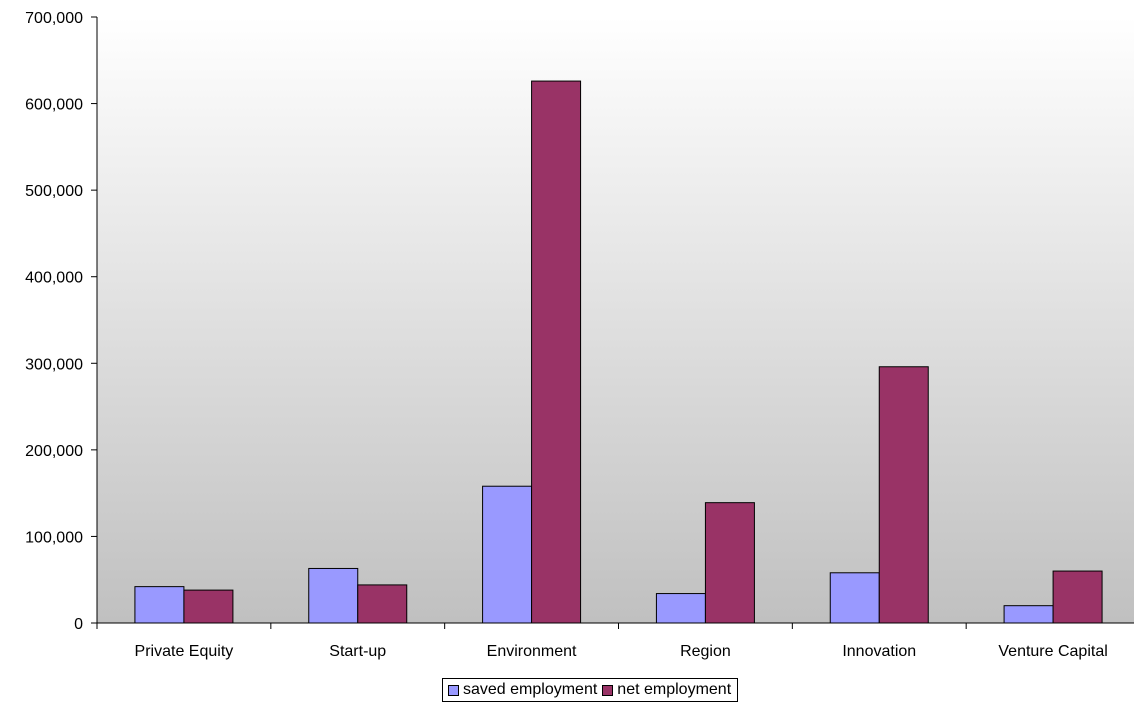 Image resolution: width=1134 pixels, height=704 pixels. What do you see at coordinates (54, 537) in the screenshot?
I see `y-tick-label: 100,000` at bounding box center [54, 537].